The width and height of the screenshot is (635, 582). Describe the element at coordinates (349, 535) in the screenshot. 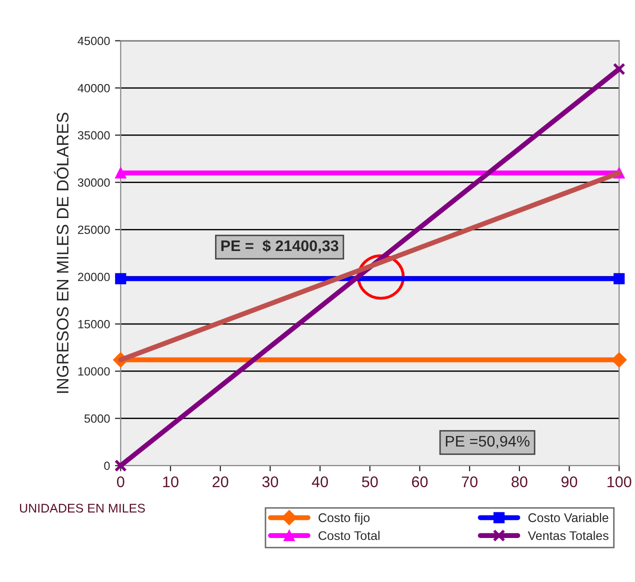

I see `legend-label: Costo Total` at that location.